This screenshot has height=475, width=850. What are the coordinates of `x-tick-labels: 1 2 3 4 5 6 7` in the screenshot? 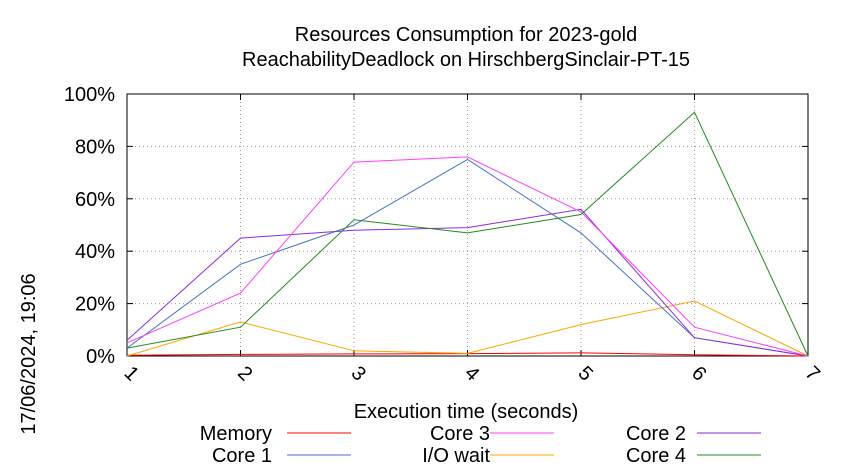 It's located at (472, 373).